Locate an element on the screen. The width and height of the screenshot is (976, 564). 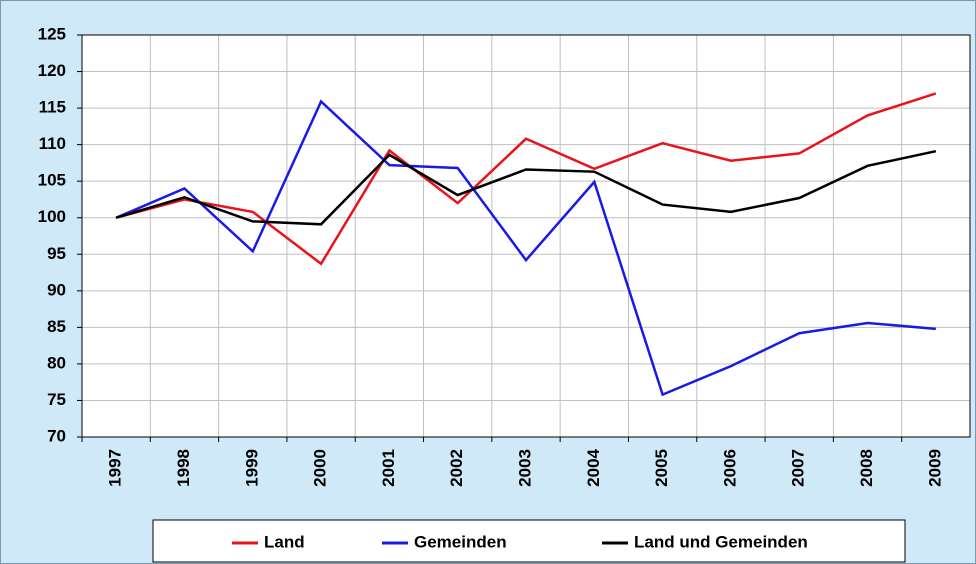
y-tick-label: 120 is located at coordinates (52, 70).